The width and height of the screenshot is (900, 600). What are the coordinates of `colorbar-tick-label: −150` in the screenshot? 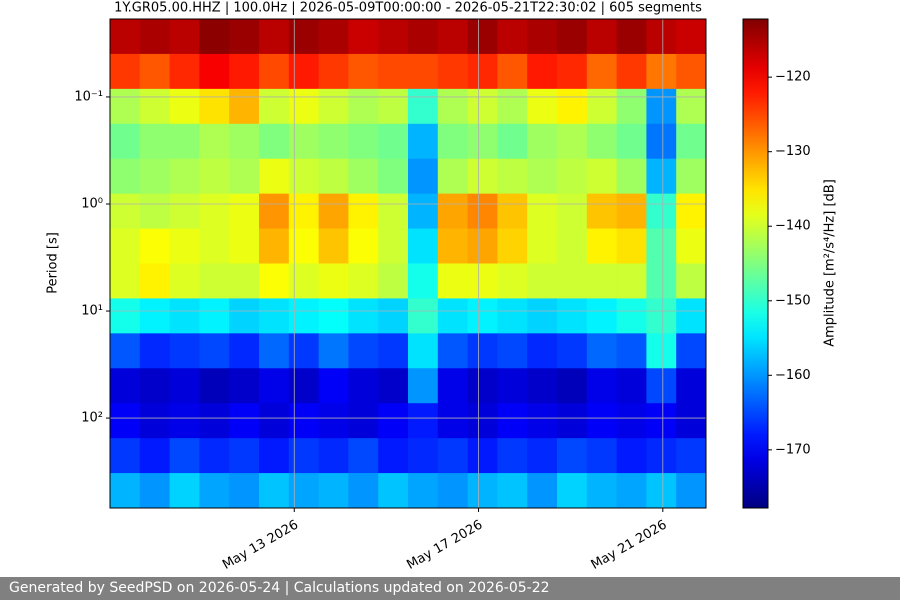 It's located at (793, 300).